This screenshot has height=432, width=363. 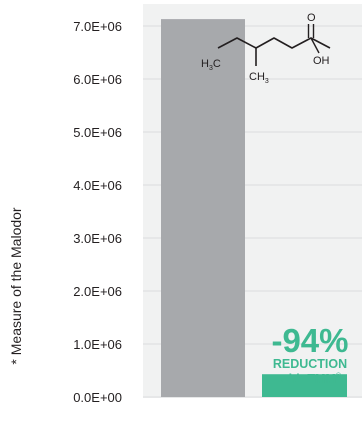 I want to click on reduction-agent-label: with TMM®, so click(x=310, y=379).